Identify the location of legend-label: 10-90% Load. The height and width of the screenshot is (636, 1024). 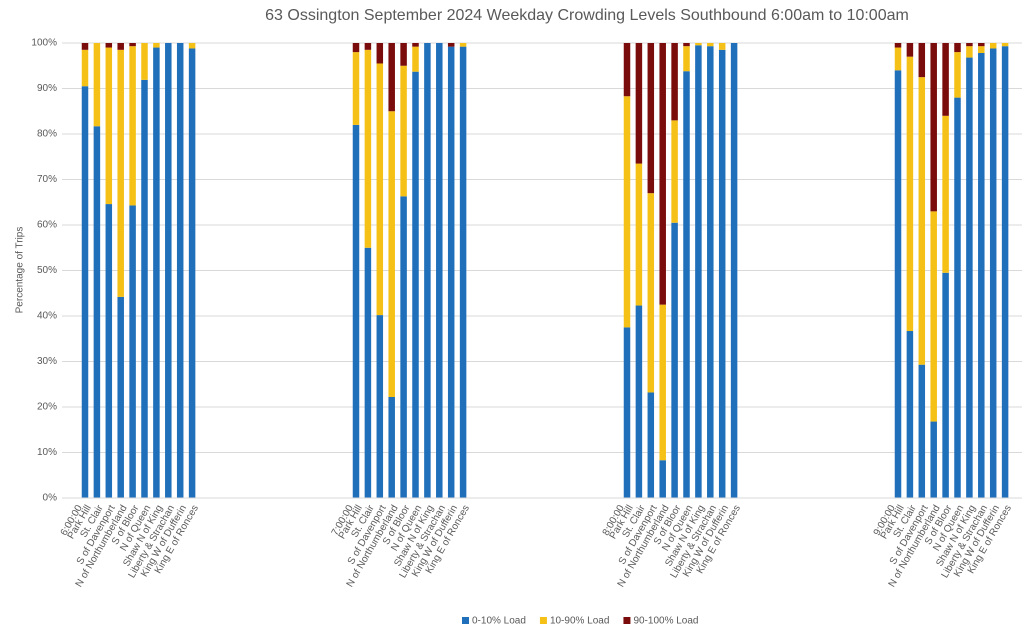
(580, 621).